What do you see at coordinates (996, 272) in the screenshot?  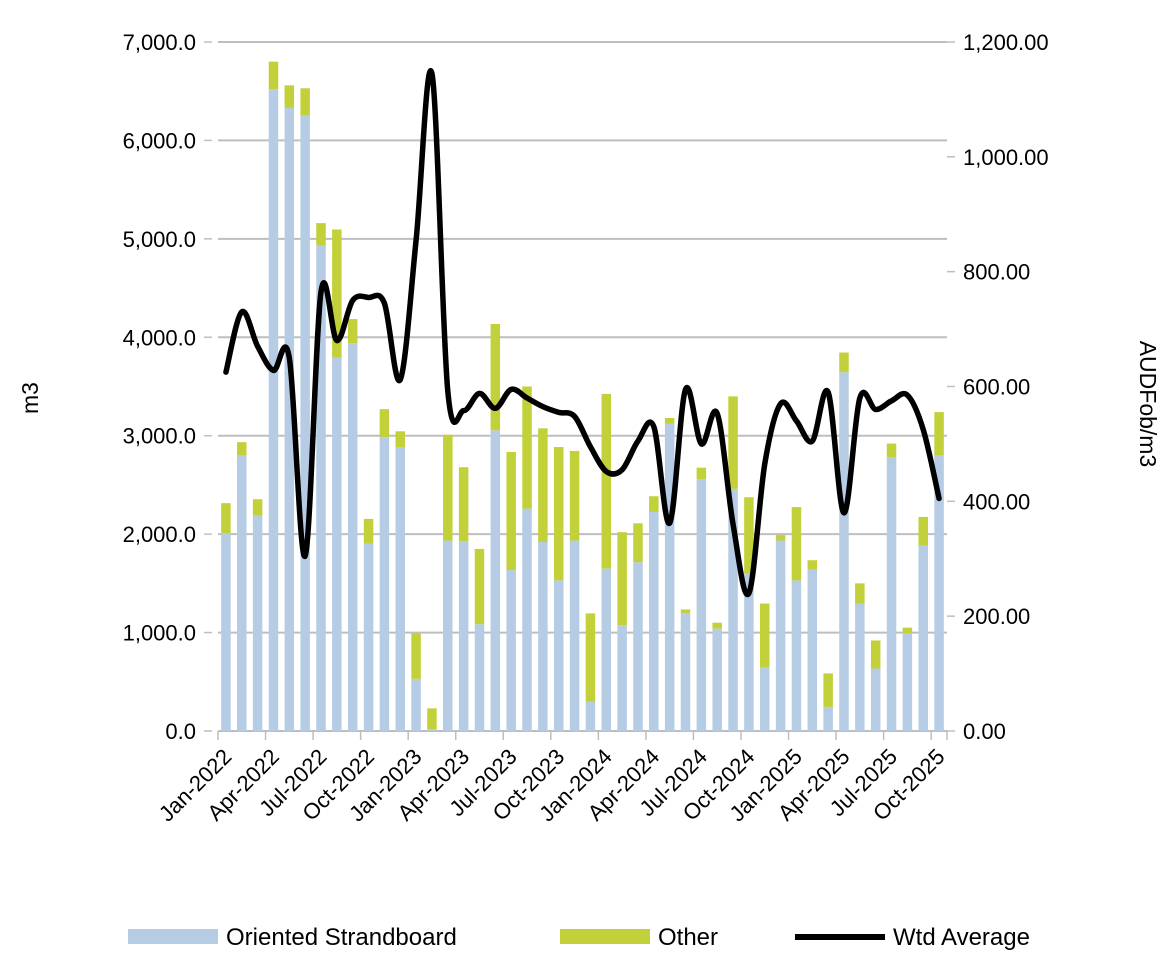 I see `right-axis-tick-label: 800.00` at bounding box center [996, 272].